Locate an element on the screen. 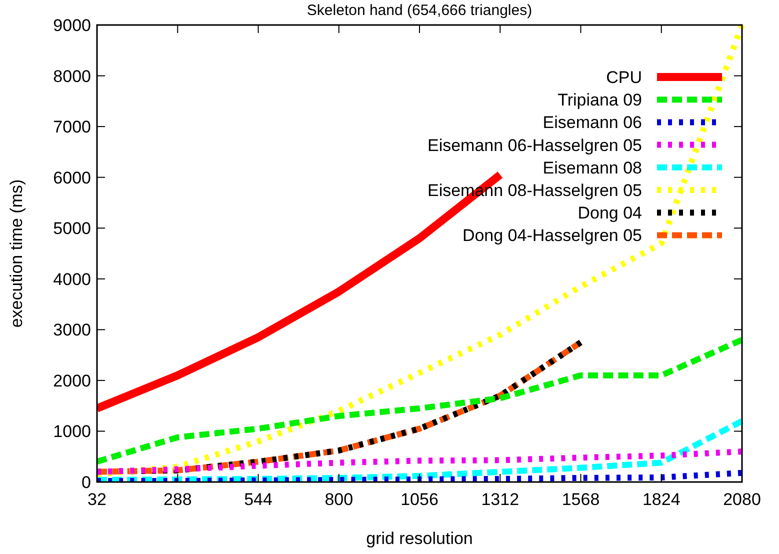 The width and height of the screenshot is (779, 554). legend-label: Eisemann 06-Hasselgren 05 is located at coordinates (534, 145).